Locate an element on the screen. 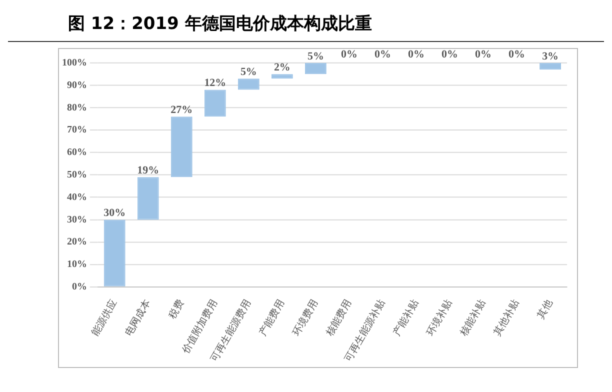 Image resolution: width=612 pixels, height=392 pixels. x-tick-label: 其他 is located at coordinates (545, 309).